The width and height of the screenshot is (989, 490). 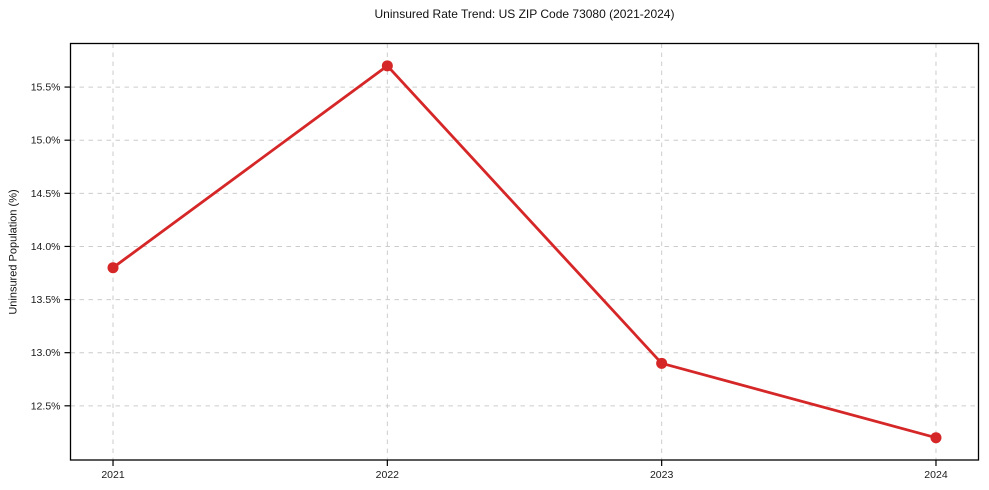 What do you see at coordinates (113, 475) in the screenshot?
I see `x-tick-label: 2021` at bounding box center [113, 475].